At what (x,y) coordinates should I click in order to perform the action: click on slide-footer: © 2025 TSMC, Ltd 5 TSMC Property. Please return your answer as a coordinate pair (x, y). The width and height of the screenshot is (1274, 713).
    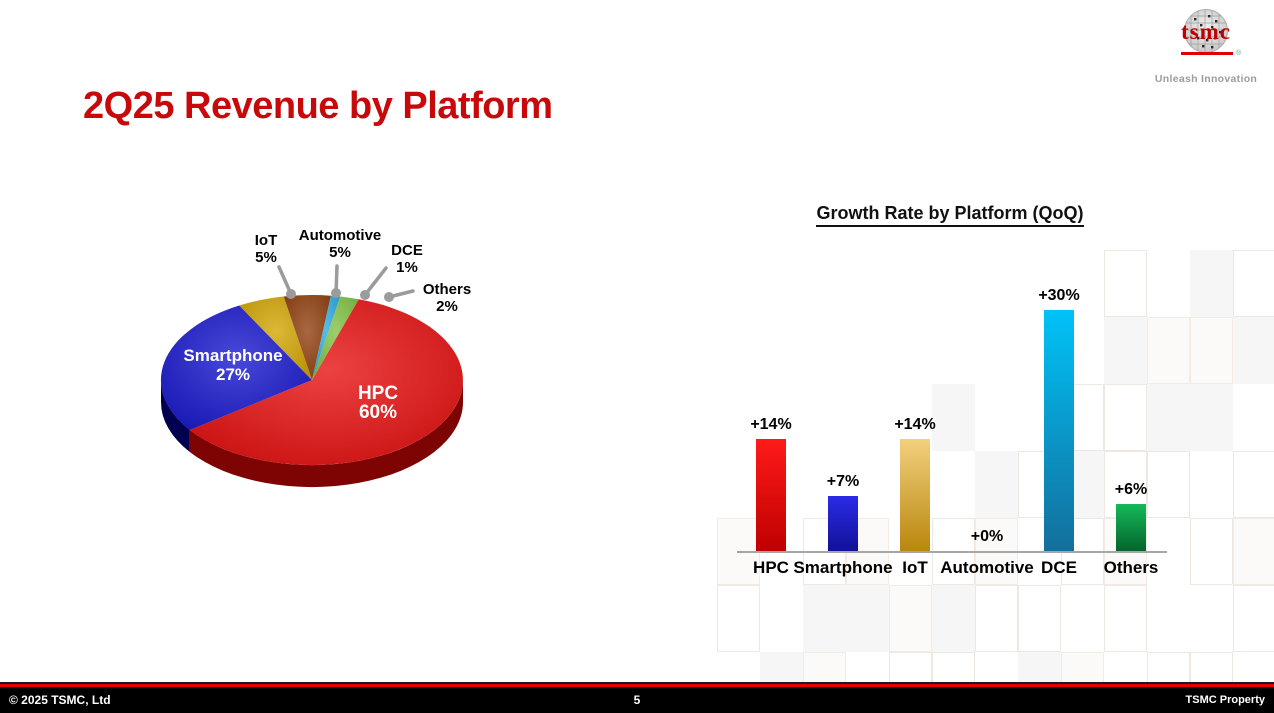
    Looking at the image, I should click on (637, 697).